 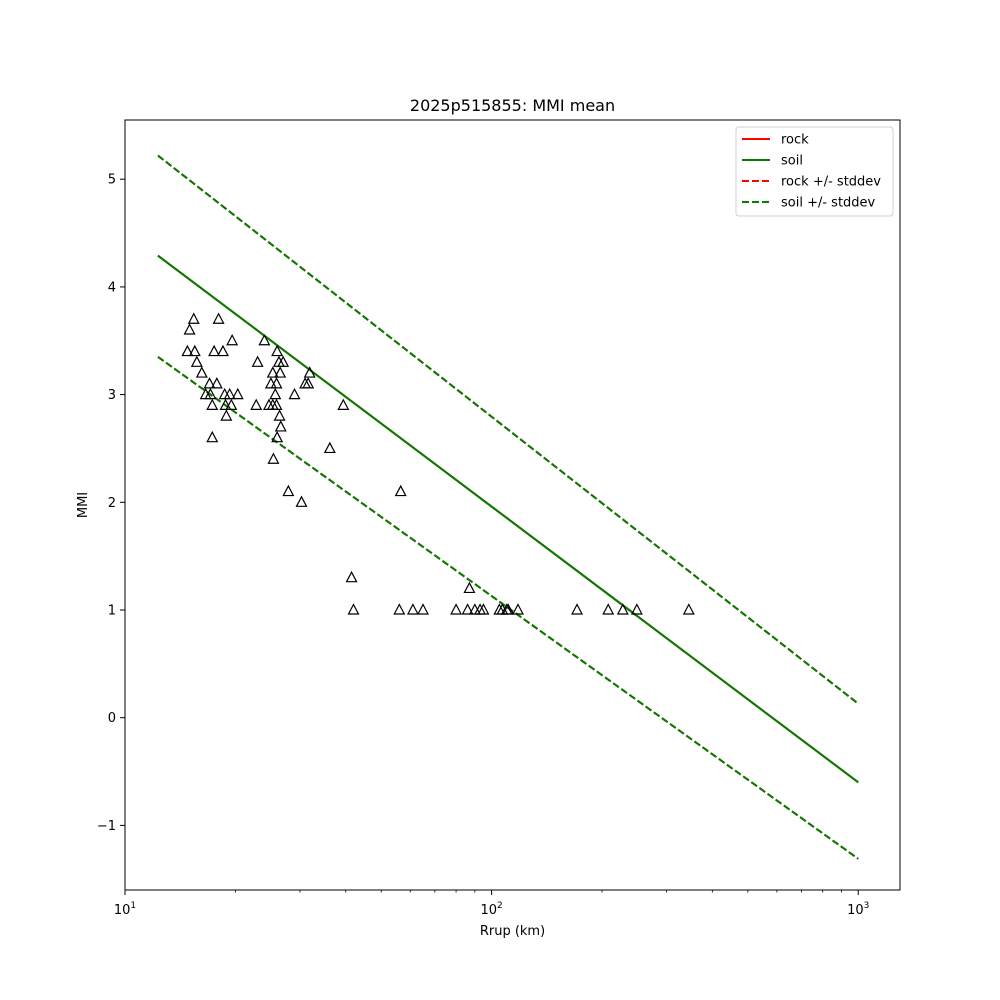 I want to click on y-tick-label: −1, so click(x=106, y=826).